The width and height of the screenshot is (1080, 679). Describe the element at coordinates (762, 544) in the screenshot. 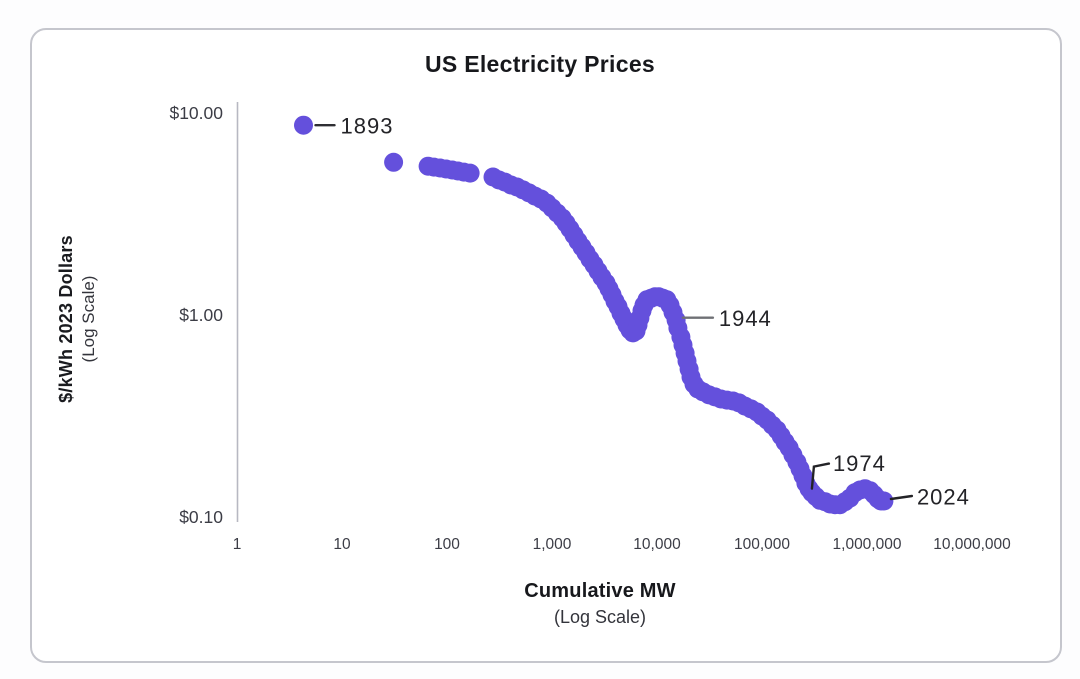

I see `x-tick-label: 100,000` at that location.